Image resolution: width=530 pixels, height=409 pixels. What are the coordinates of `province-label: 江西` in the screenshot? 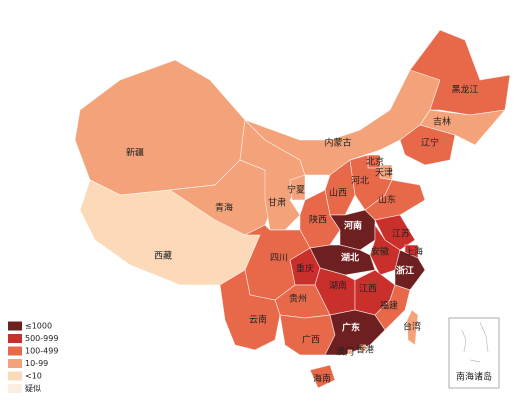 It's located at (368, 289).